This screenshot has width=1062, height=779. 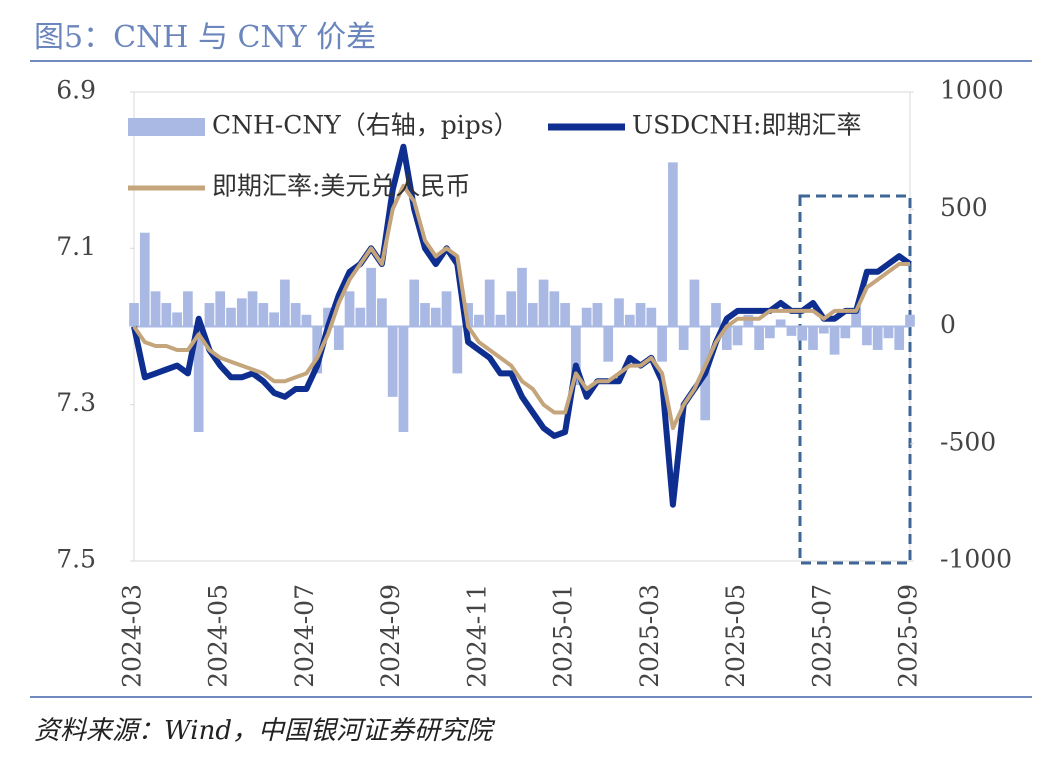 What do you see at coordinates (166, 127) in the screenshot?
I see `legend-swatch` at bounding box center [166, 127].